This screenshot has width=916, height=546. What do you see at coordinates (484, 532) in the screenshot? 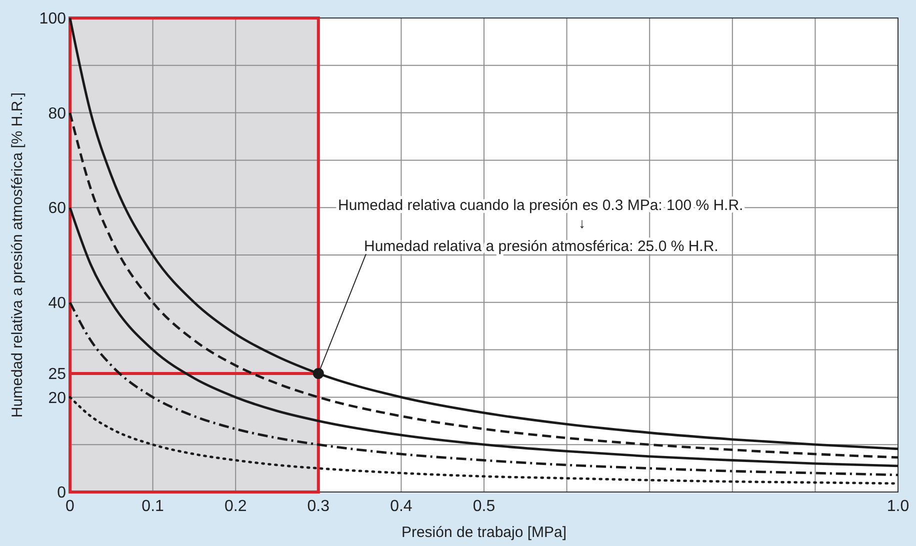
I see `x-axis-title: Presión de trabajo [MPa]` at bounding box center [484, 532].